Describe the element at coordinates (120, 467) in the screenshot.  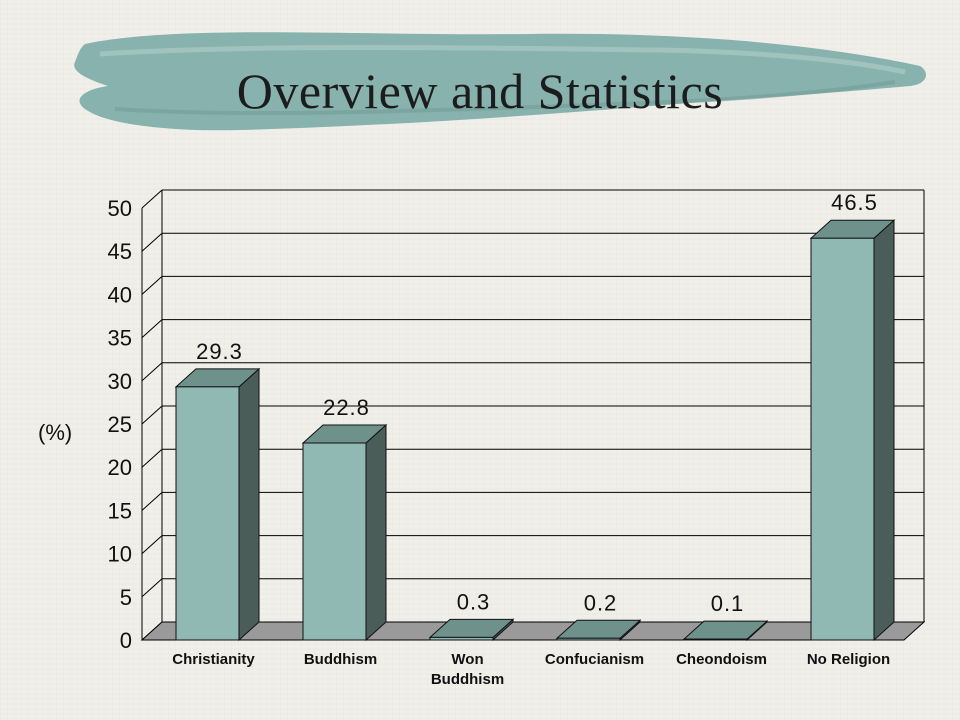
I see `y-tick-label: 20` at that location.